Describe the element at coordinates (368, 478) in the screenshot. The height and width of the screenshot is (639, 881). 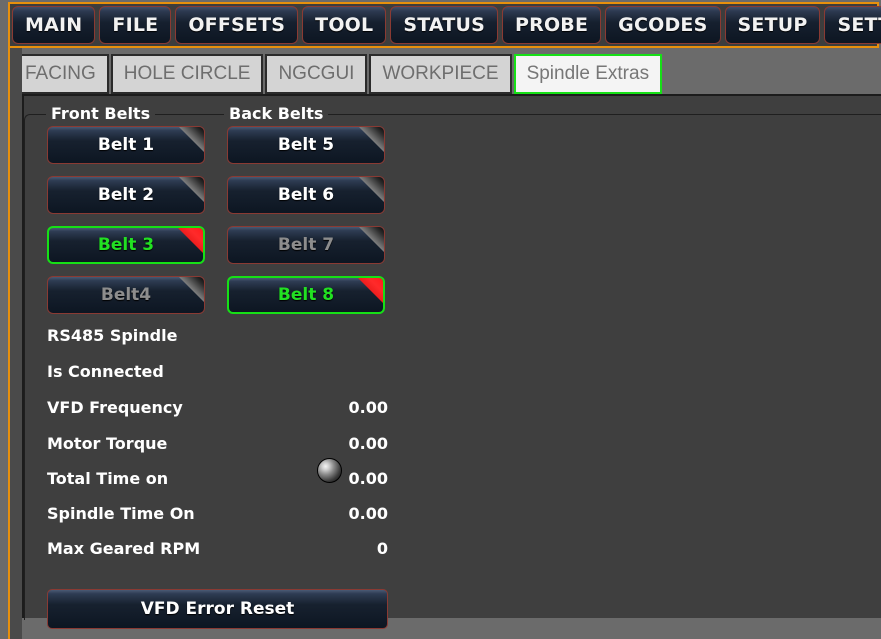
I see `status-value-total-time-on: 0.00` at that location.